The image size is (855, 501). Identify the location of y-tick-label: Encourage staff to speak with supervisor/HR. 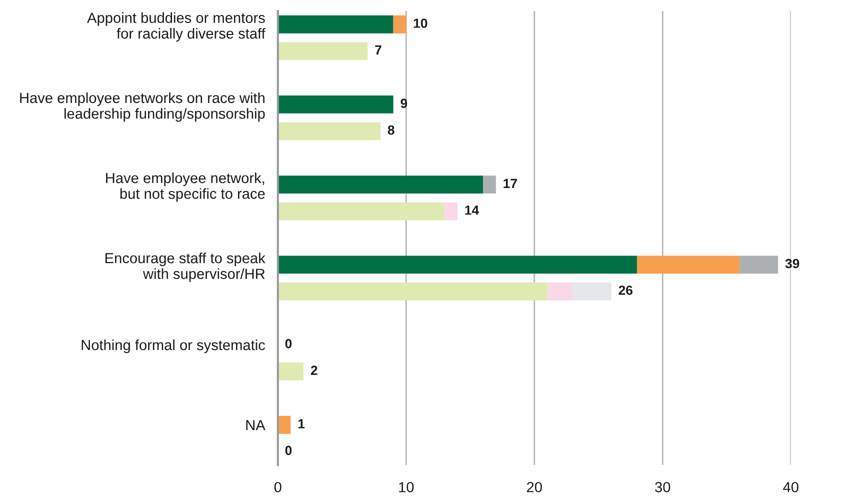
(186, 267).